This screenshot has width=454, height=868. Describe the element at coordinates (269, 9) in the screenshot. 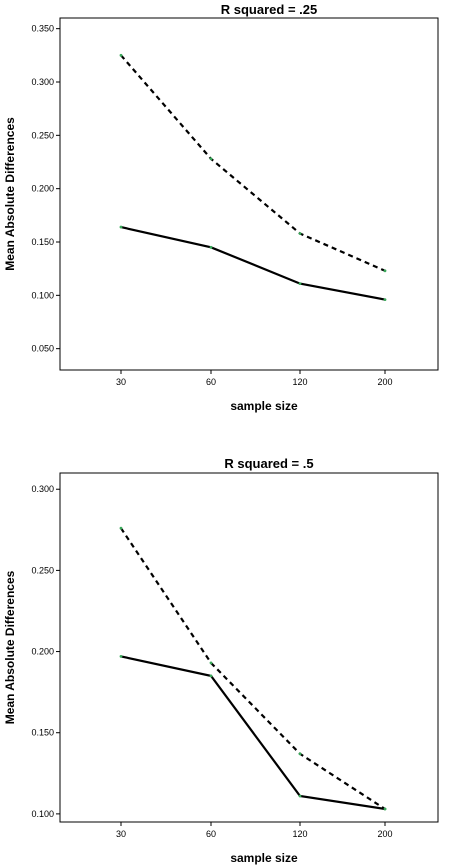

I see `chart-title: R squared = .25` at that location.